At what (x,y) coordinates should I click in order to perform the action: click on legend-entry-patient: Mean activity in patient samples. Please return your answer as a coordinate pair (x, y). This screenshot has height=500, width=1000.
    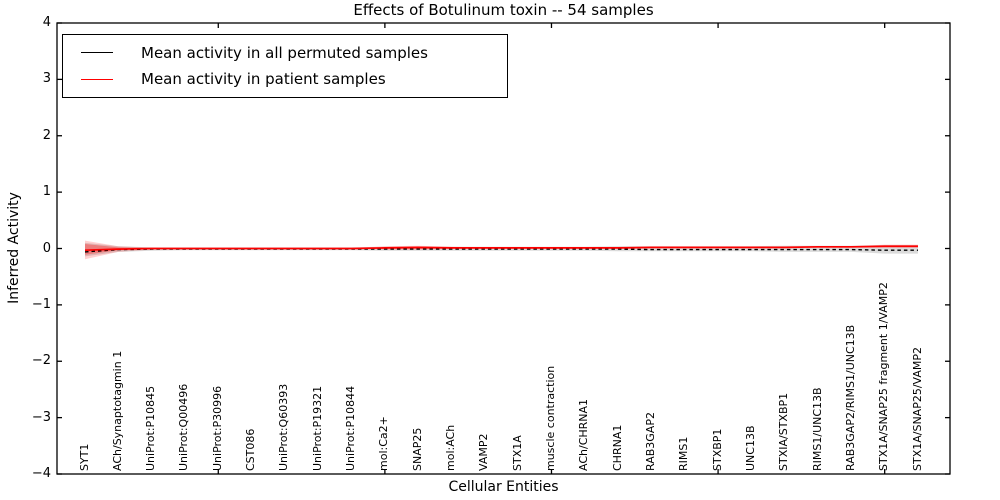
    Looking at the image, I should click on (285, 79).